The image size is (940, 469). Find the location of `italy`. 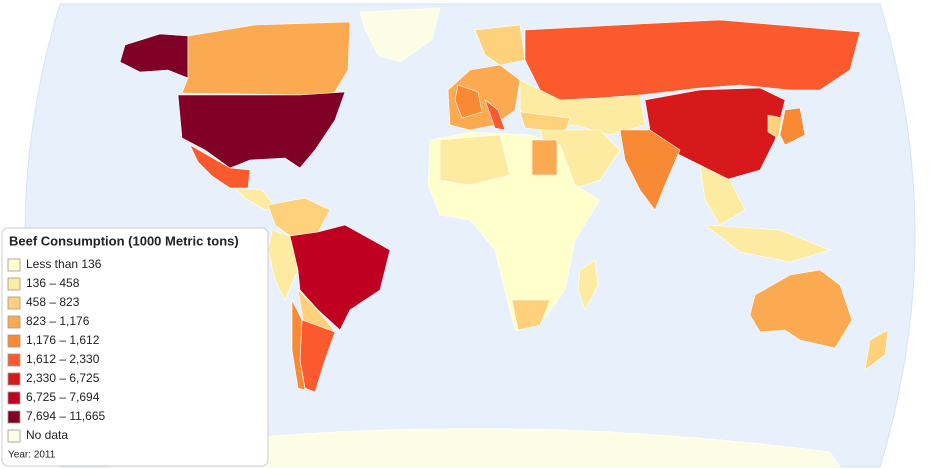

italy is located at coordinates (495, 115).